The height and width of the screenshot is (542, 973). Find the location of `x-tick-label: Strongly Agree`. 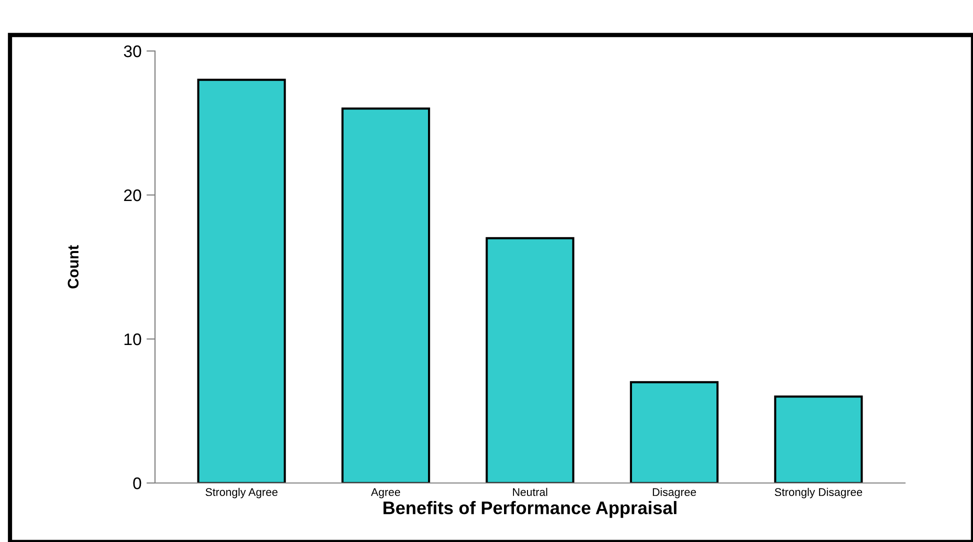

x-tick-label: Strongly Agree is located at coordinates (242, 493).